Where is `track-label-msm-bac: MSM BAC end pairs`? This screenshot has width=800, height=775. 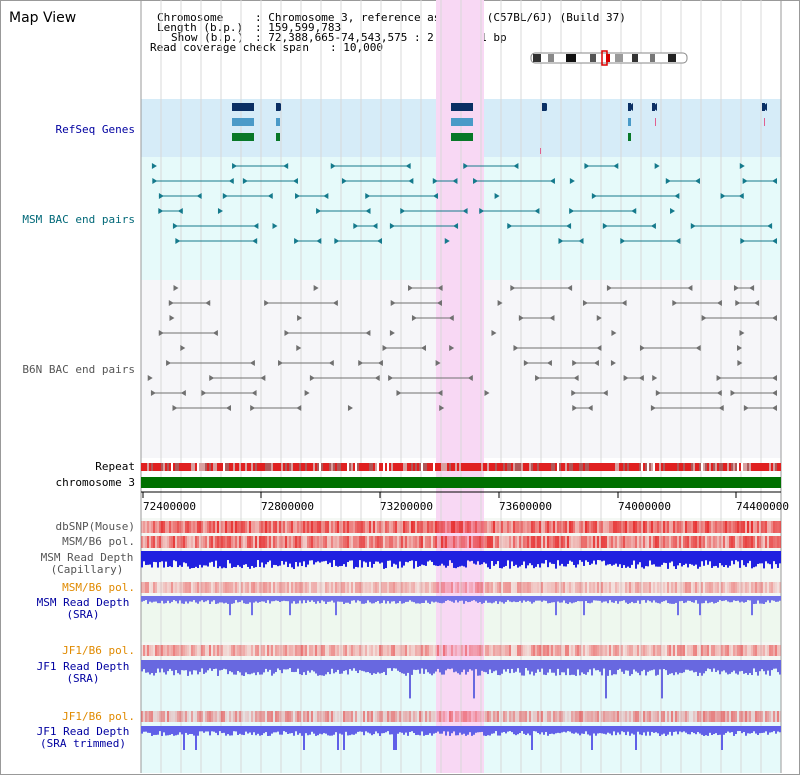
track-label-msm-bac: MSM BAC end pairs is located at coordinates (78, 219).